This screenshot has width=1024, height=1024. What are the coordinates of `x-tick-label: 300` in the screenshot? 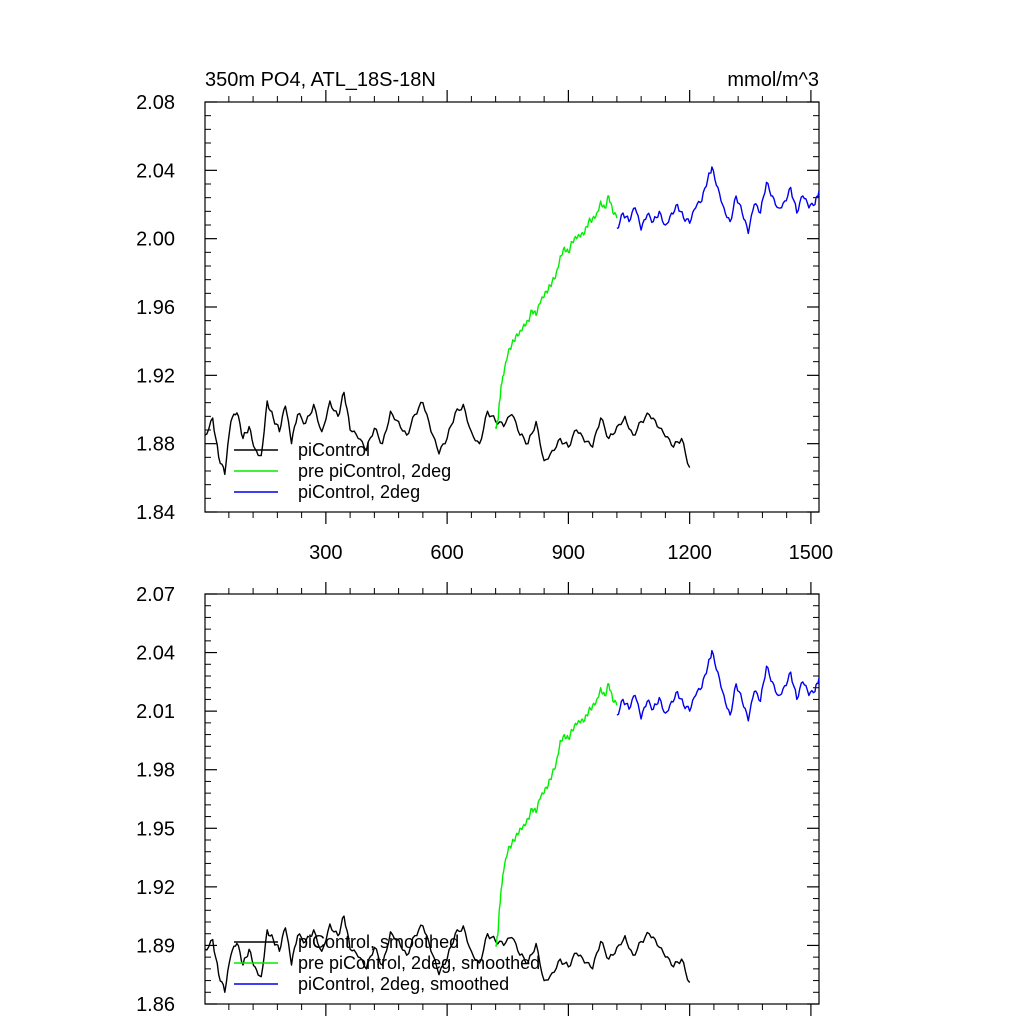 It's located at (325, 553).